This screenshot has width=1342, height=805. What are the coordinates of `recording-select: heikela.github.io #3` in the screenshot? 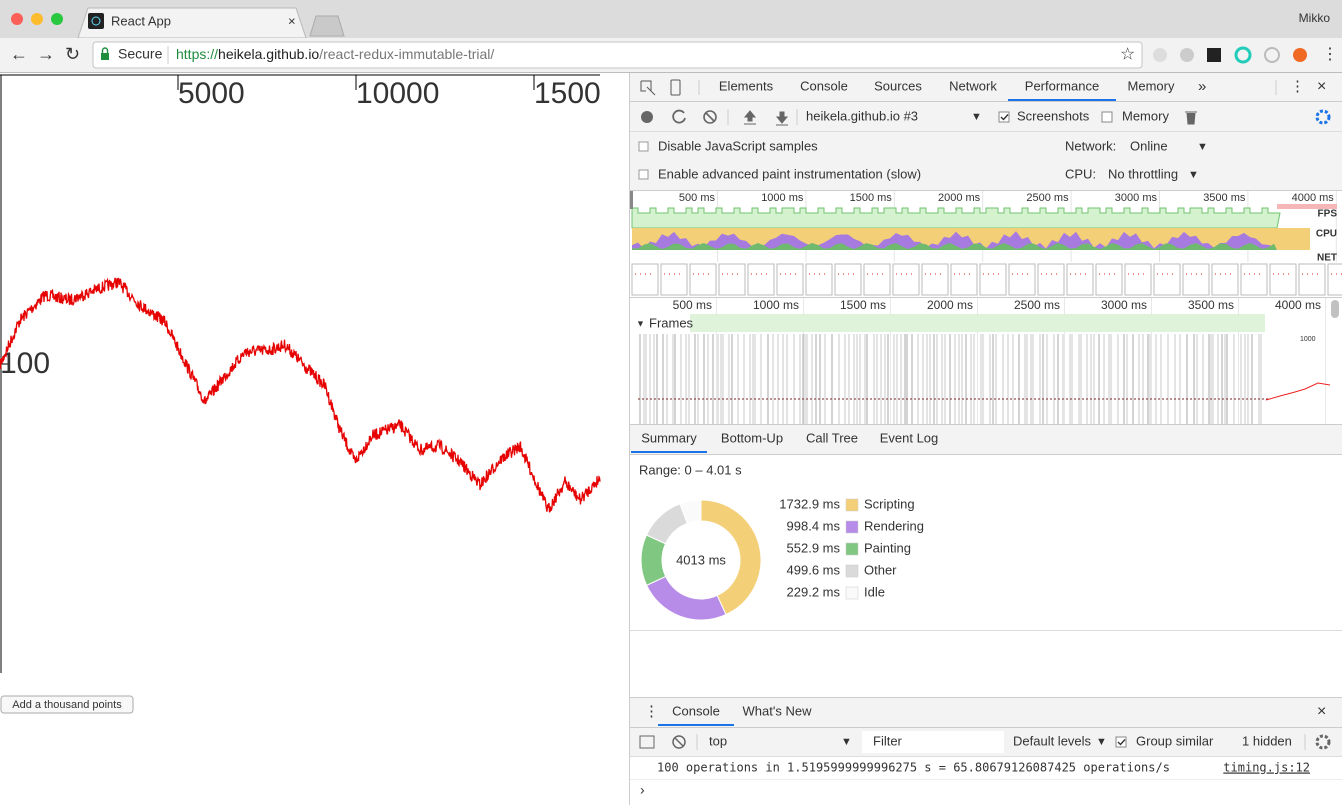 It's located at (862, 115).